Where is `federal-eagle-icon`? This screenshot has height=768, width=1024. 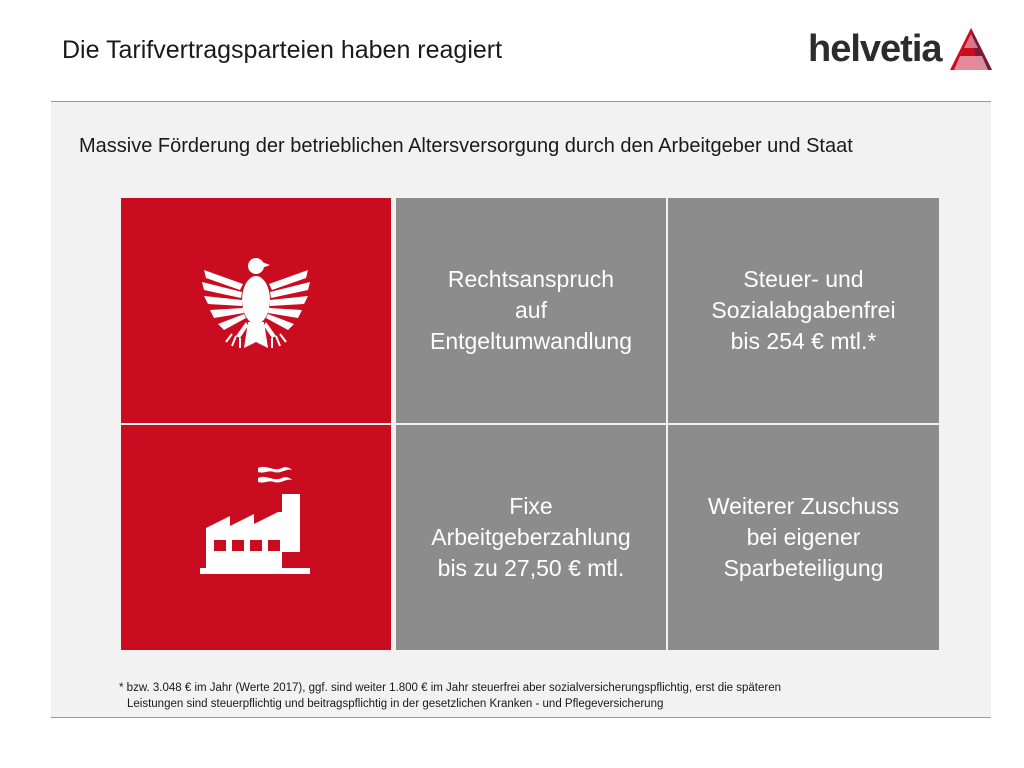
federal-eagle-icon is located at coordinates (256, 303).